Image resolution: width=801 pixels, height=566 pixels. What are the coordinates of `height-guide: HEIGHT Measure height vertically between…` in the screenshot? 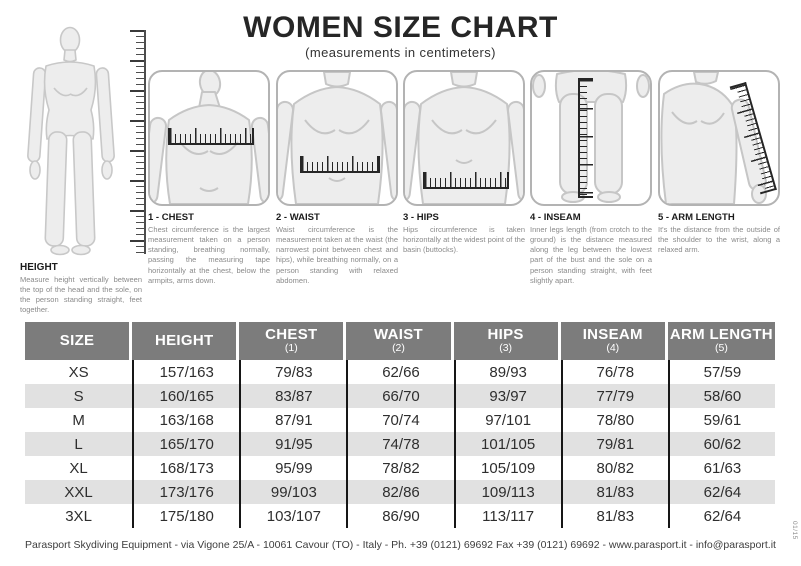 It's located at (81, 289).